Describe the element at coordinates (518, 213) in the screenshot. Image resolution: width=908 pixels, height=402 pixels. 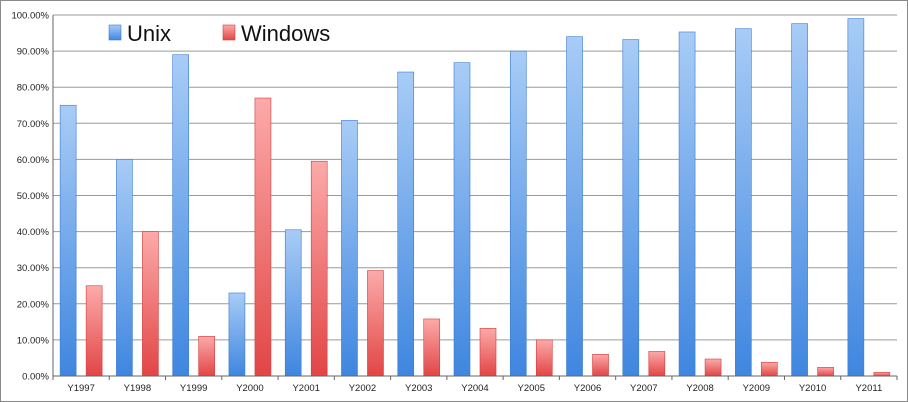
I see `bar-unix-y2005` at that location.